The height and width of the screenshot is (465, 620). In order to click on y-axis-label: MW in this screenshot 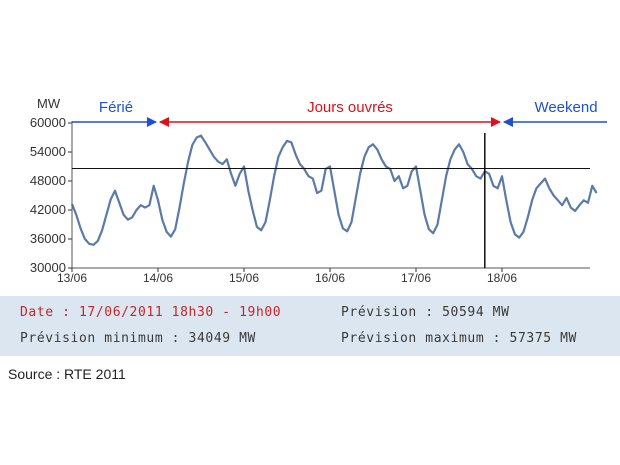, I will do `click(49, 103)`.